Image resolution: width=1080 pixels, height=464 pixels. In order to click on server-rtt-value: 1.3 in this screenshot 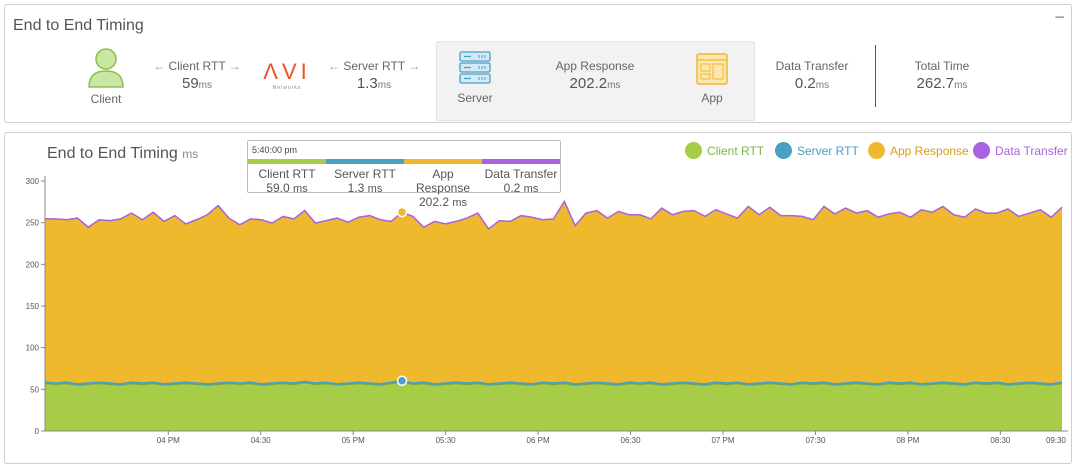, I will do `click(367, 83)`.